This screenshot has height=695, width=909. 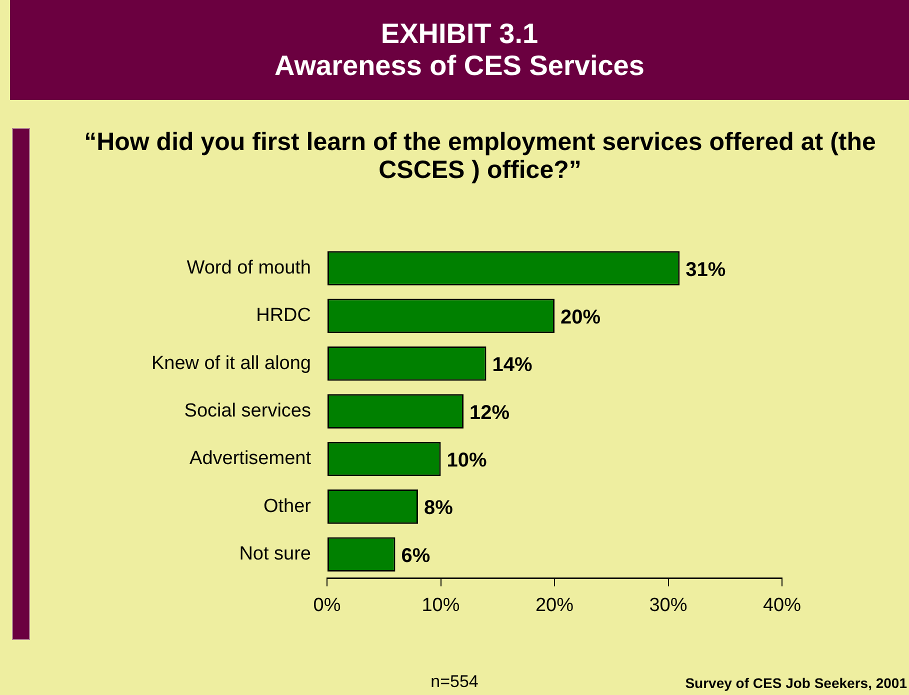 I want to click on y-tick-label: Knew of it all along, so click(x=231, y=363).